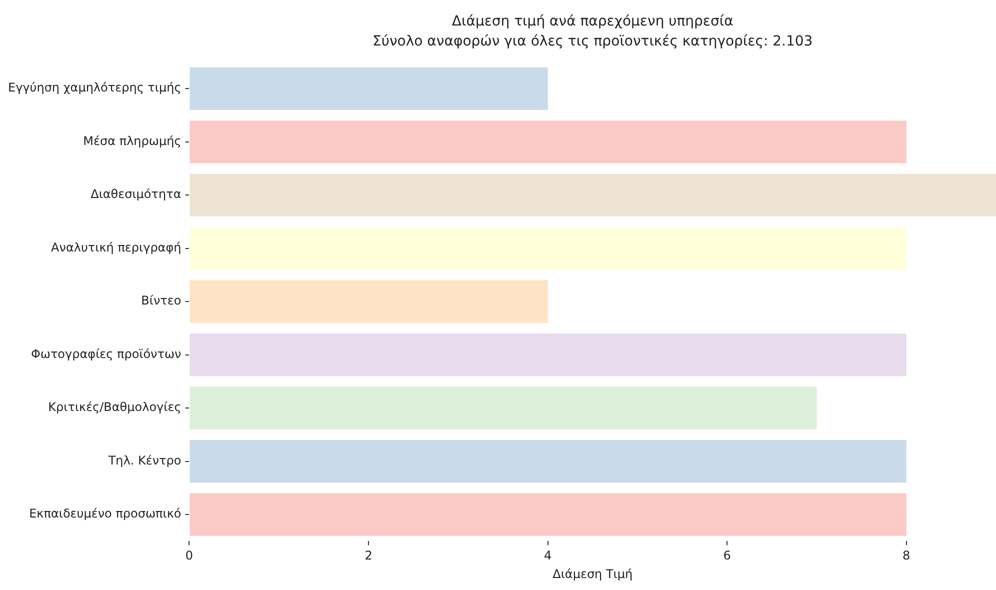 The width and height of the screenshot is (996, 590). I want to click on x-tick-label: 6, so click(727, 555).